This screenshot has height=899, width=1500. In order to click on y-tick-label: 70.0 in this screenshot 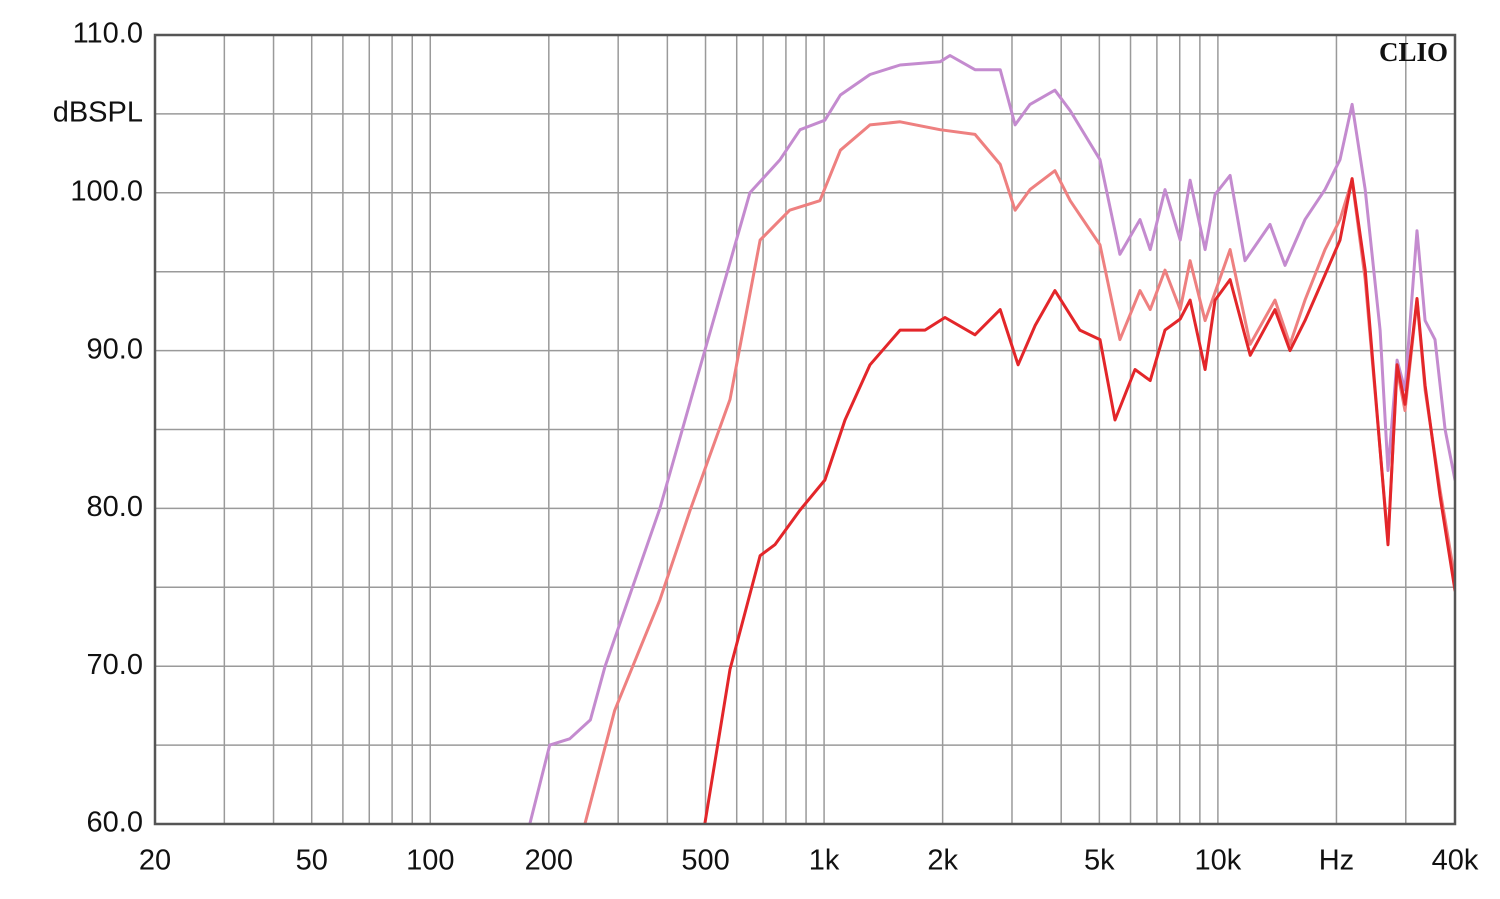, I will do `click(115, 665)`.